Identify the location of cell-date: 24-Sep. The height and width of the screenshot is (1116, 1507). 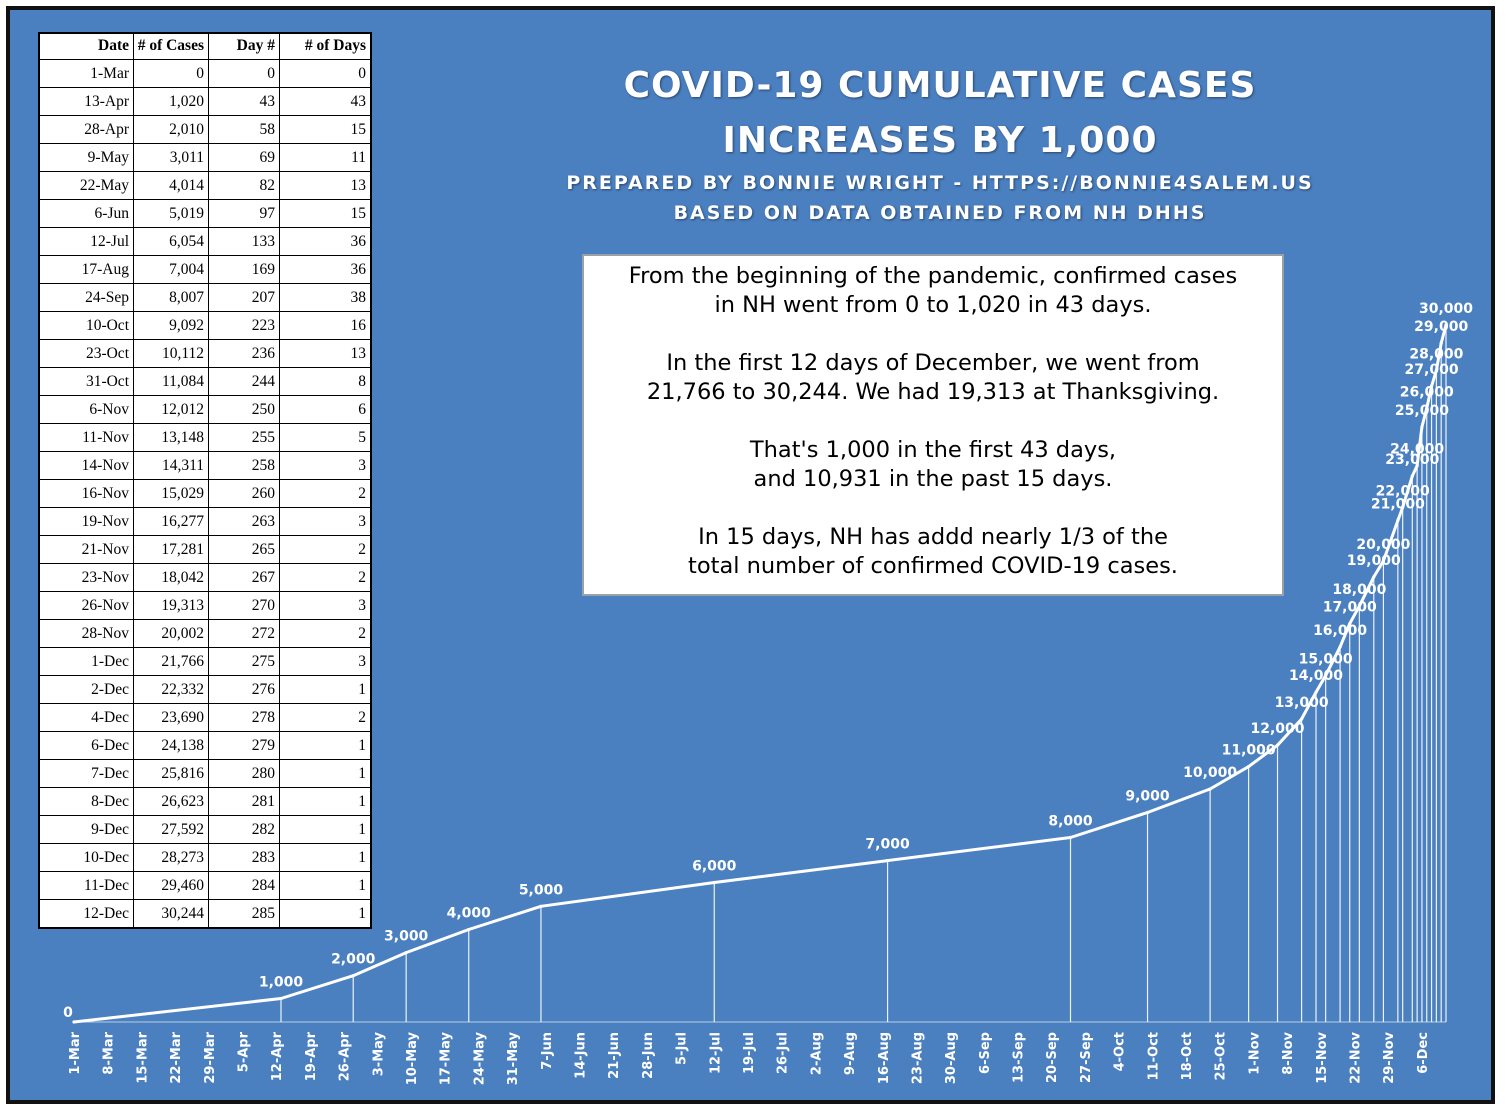
(86, 297).